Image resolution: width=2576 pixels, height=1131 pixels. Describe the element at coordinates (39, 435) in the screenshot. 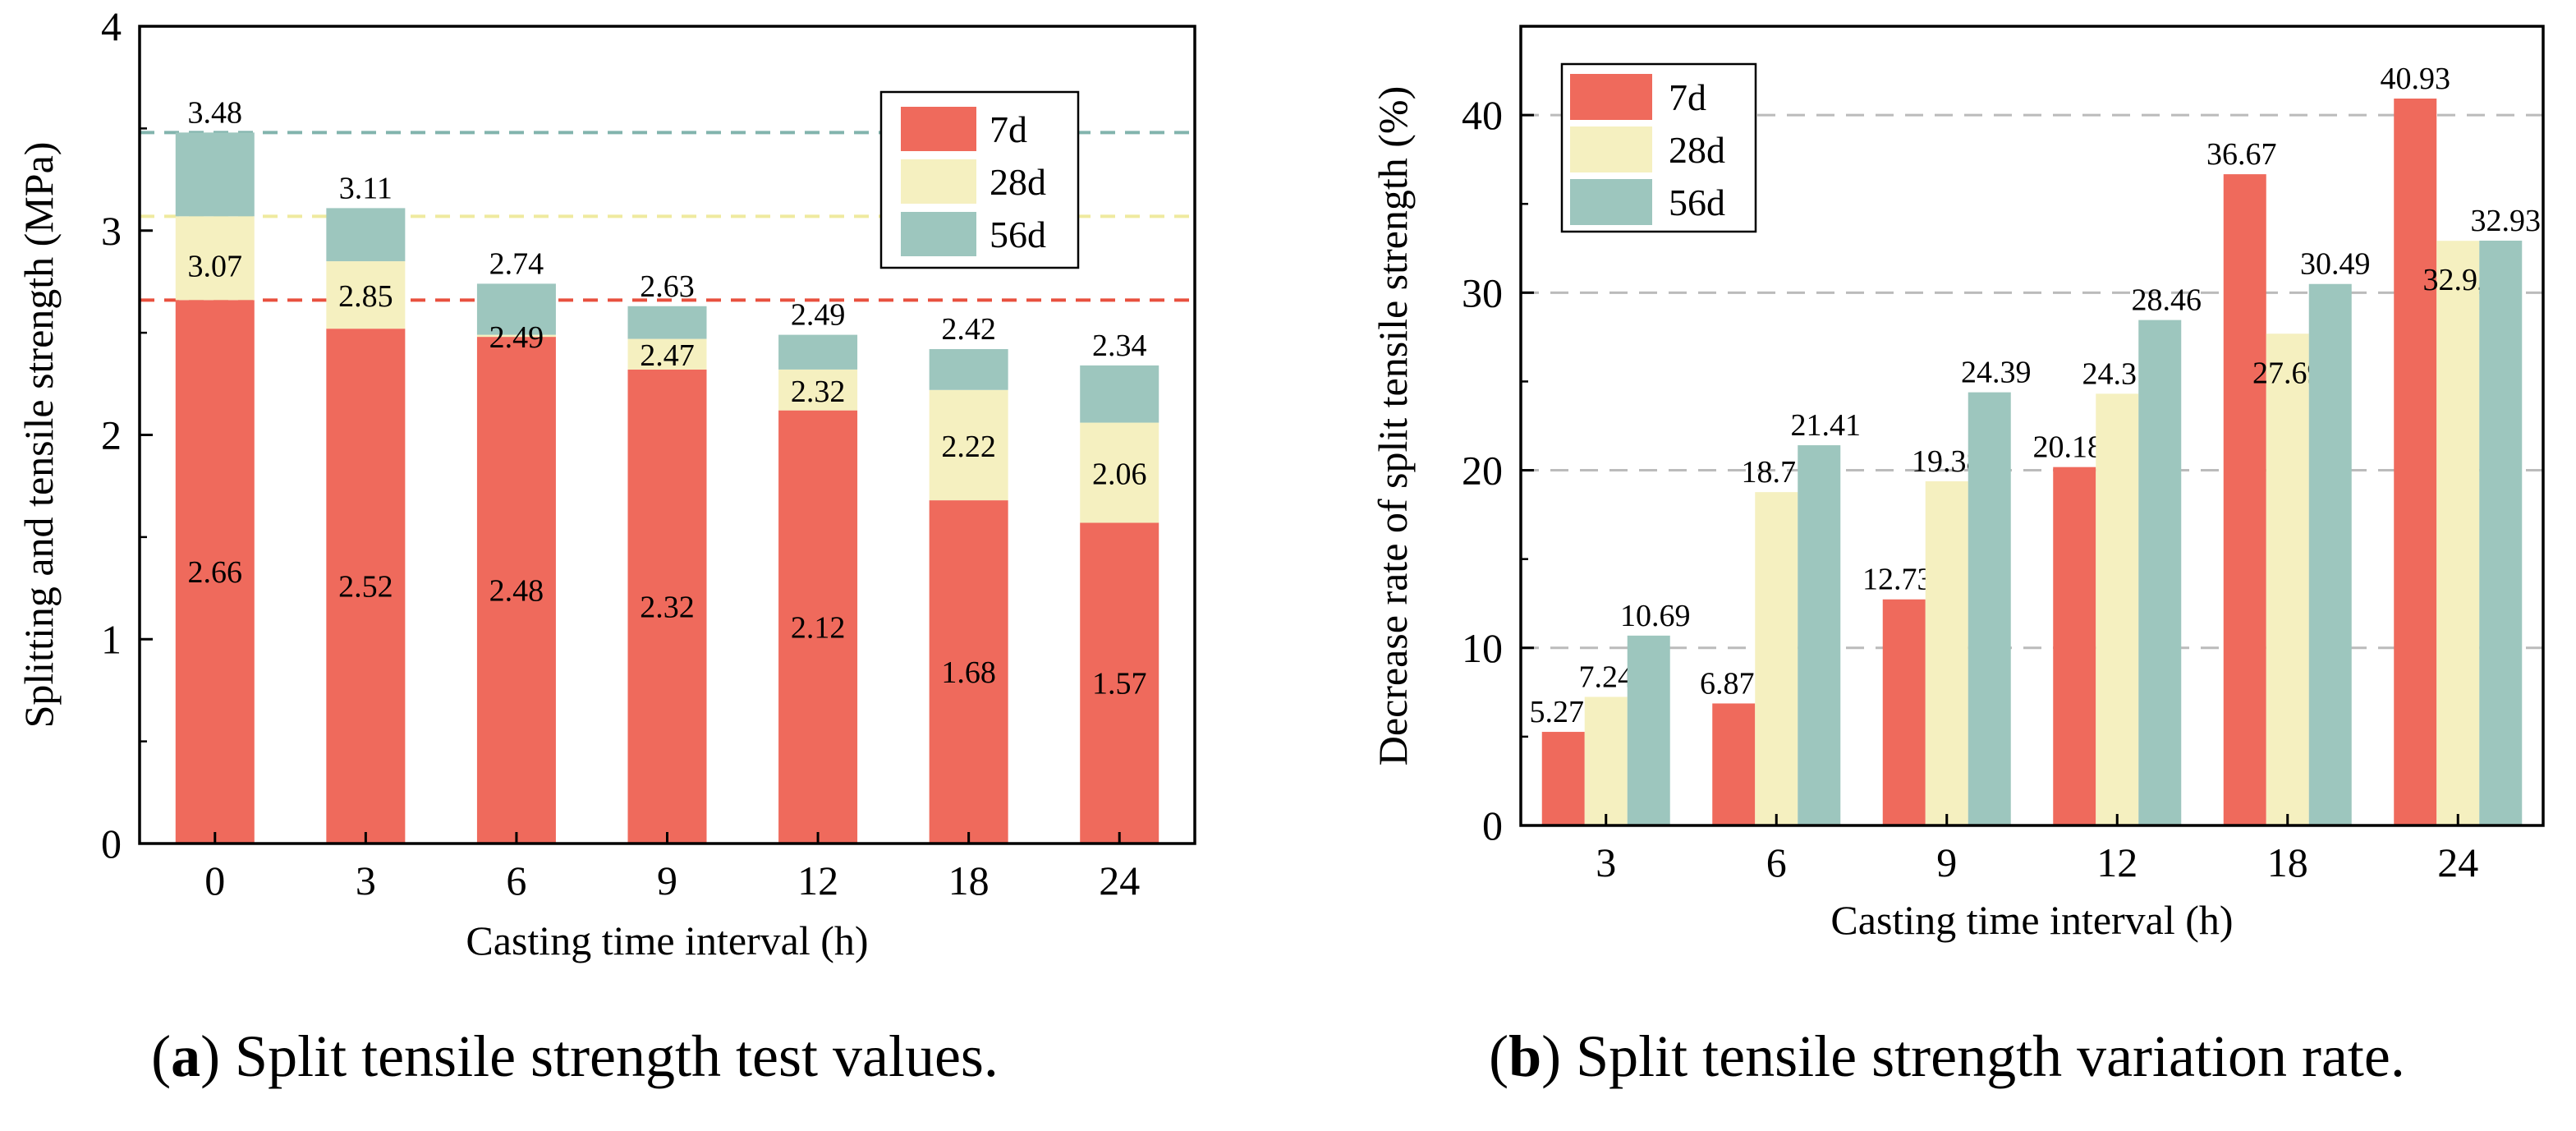

I see `y-axis-title-a: Splitting and tensile strength (MPa)` at that location.